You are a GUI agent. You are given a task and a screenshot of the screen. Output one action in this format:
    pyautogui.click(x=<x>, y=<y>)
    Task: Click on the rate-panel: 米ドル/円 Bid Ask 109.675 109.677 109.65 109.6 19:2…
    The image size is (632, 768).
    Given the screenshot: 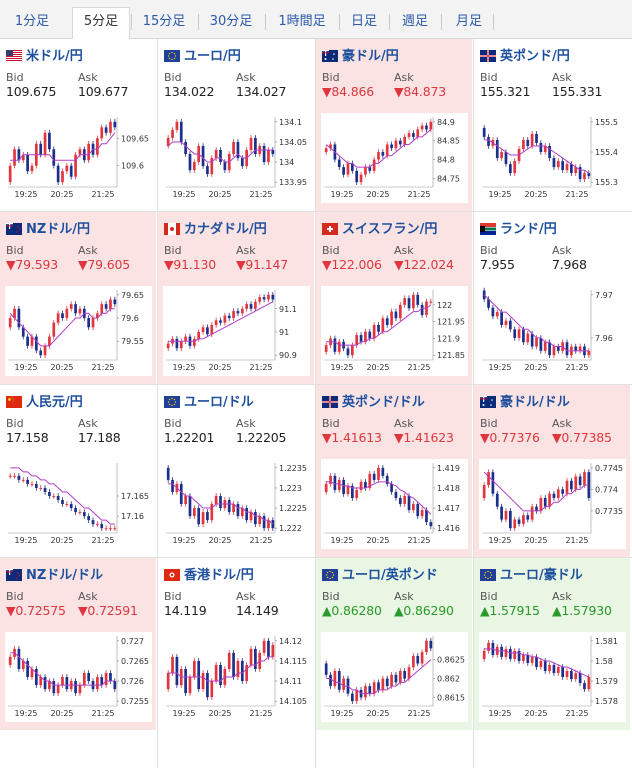 What is the action you would take?
    pyautogui.click(x=78, y=125)
    